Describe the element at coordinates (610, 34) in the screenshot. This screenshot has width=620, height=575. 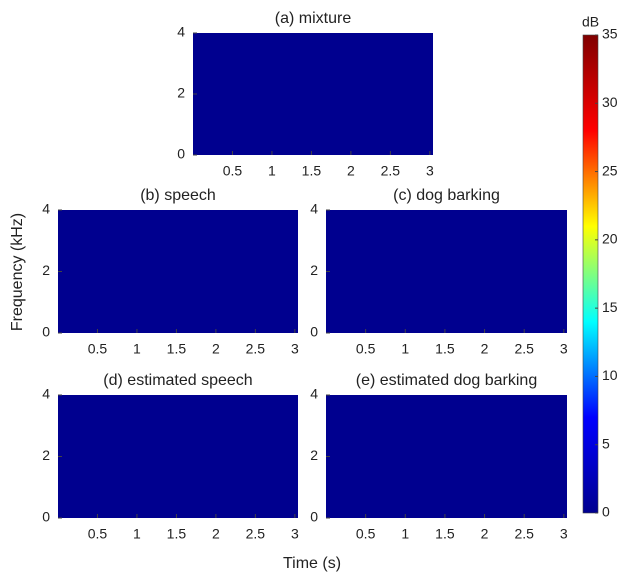
I see `colorbar-tick-label: 35` at that location.